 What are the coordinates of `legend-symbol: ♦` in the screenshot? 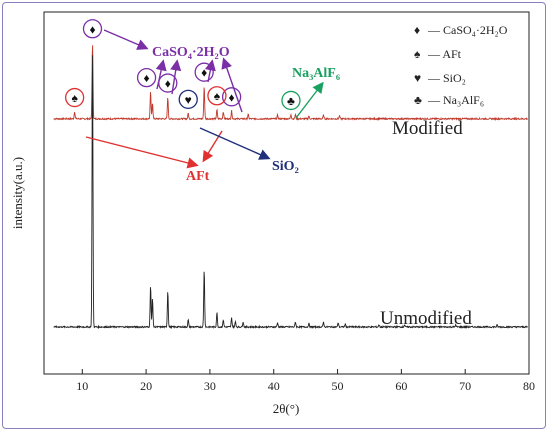 It's located at (417, 30).